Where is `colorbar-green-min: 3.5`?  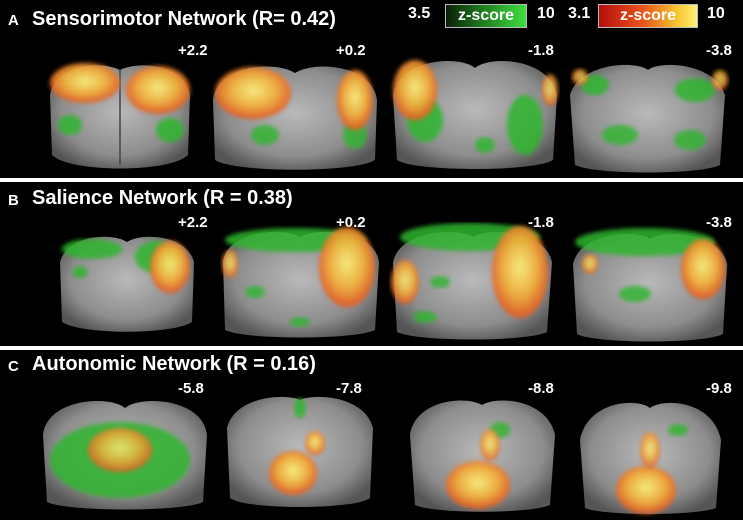 colorbar-green-min: 3.5 is located at coordinates (419, 13).